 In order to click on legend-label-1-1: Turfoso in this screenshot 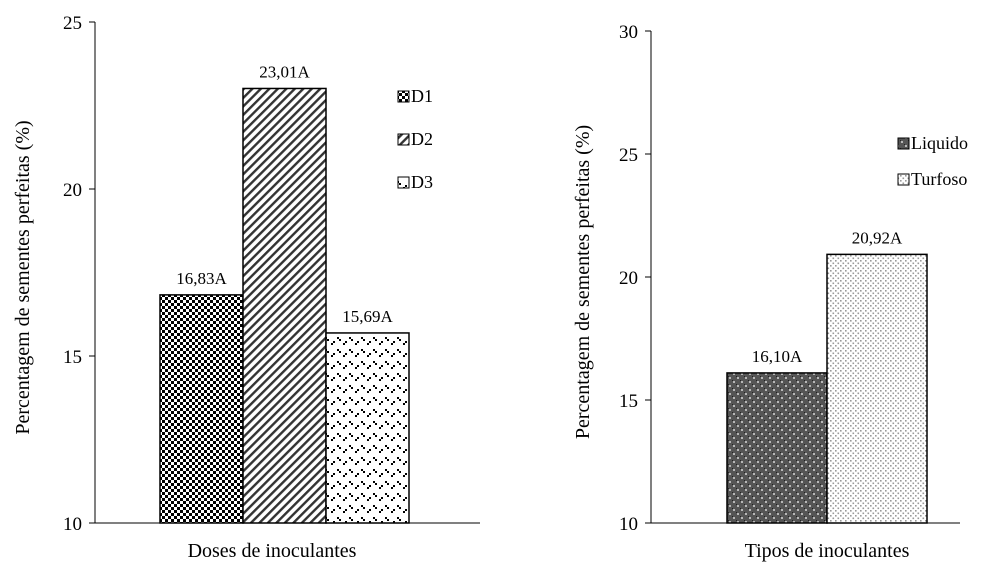, I will do `click(939, 179)`.